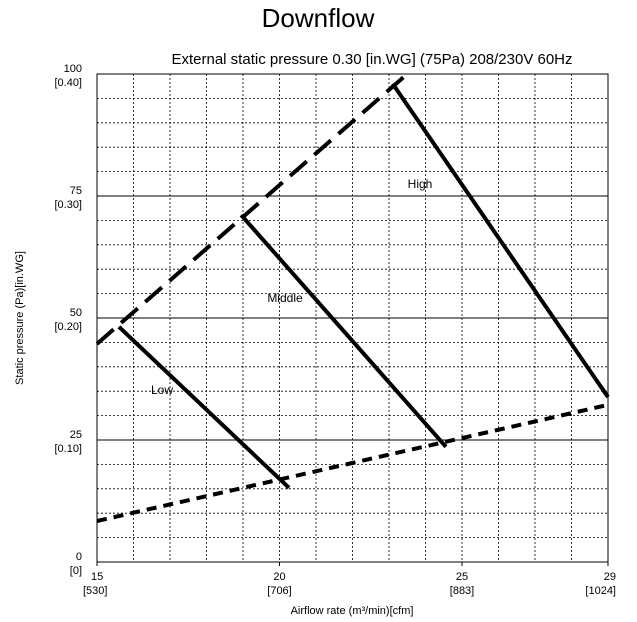  What do you see at coordinates (352, 611) in the screenshot?
I see `x-axis-label: Airflow rate (m³/min)[cfm]` at bounding box center [352, 611].